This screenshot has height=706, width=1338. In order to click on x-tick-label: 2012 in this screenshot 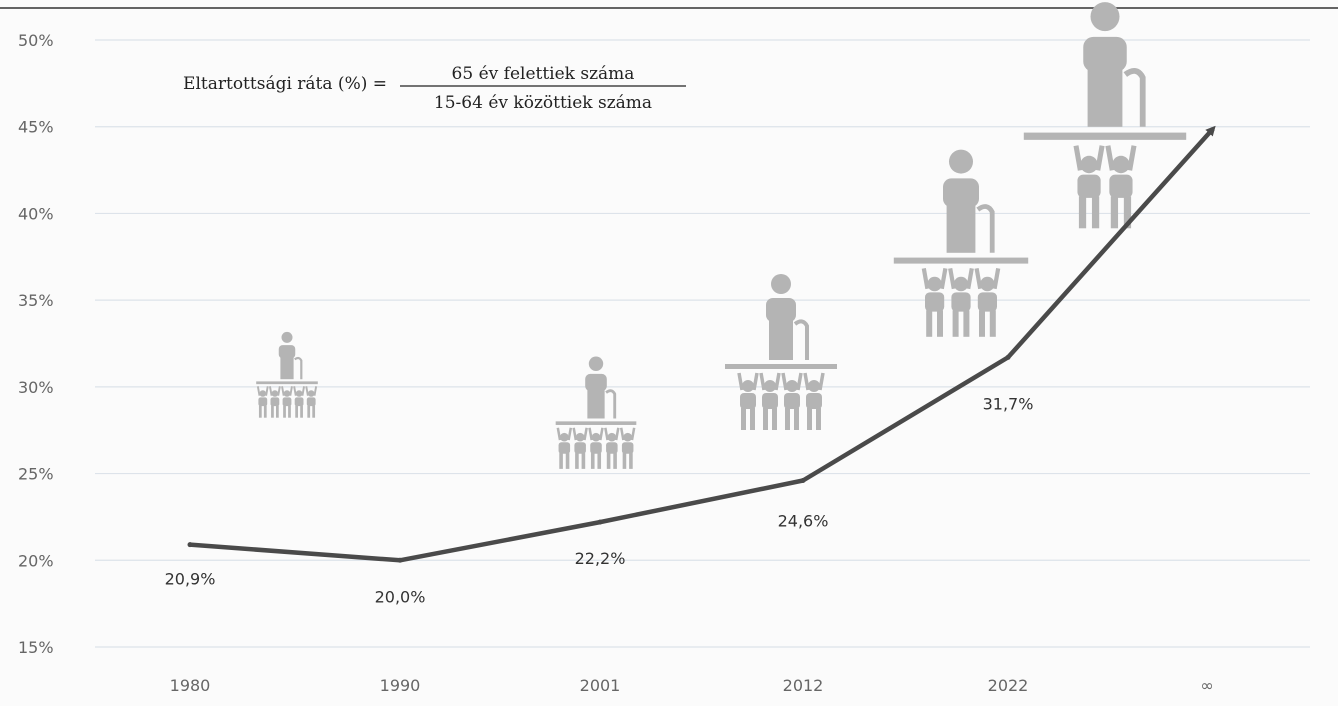, I will do `click(803, 685)`.